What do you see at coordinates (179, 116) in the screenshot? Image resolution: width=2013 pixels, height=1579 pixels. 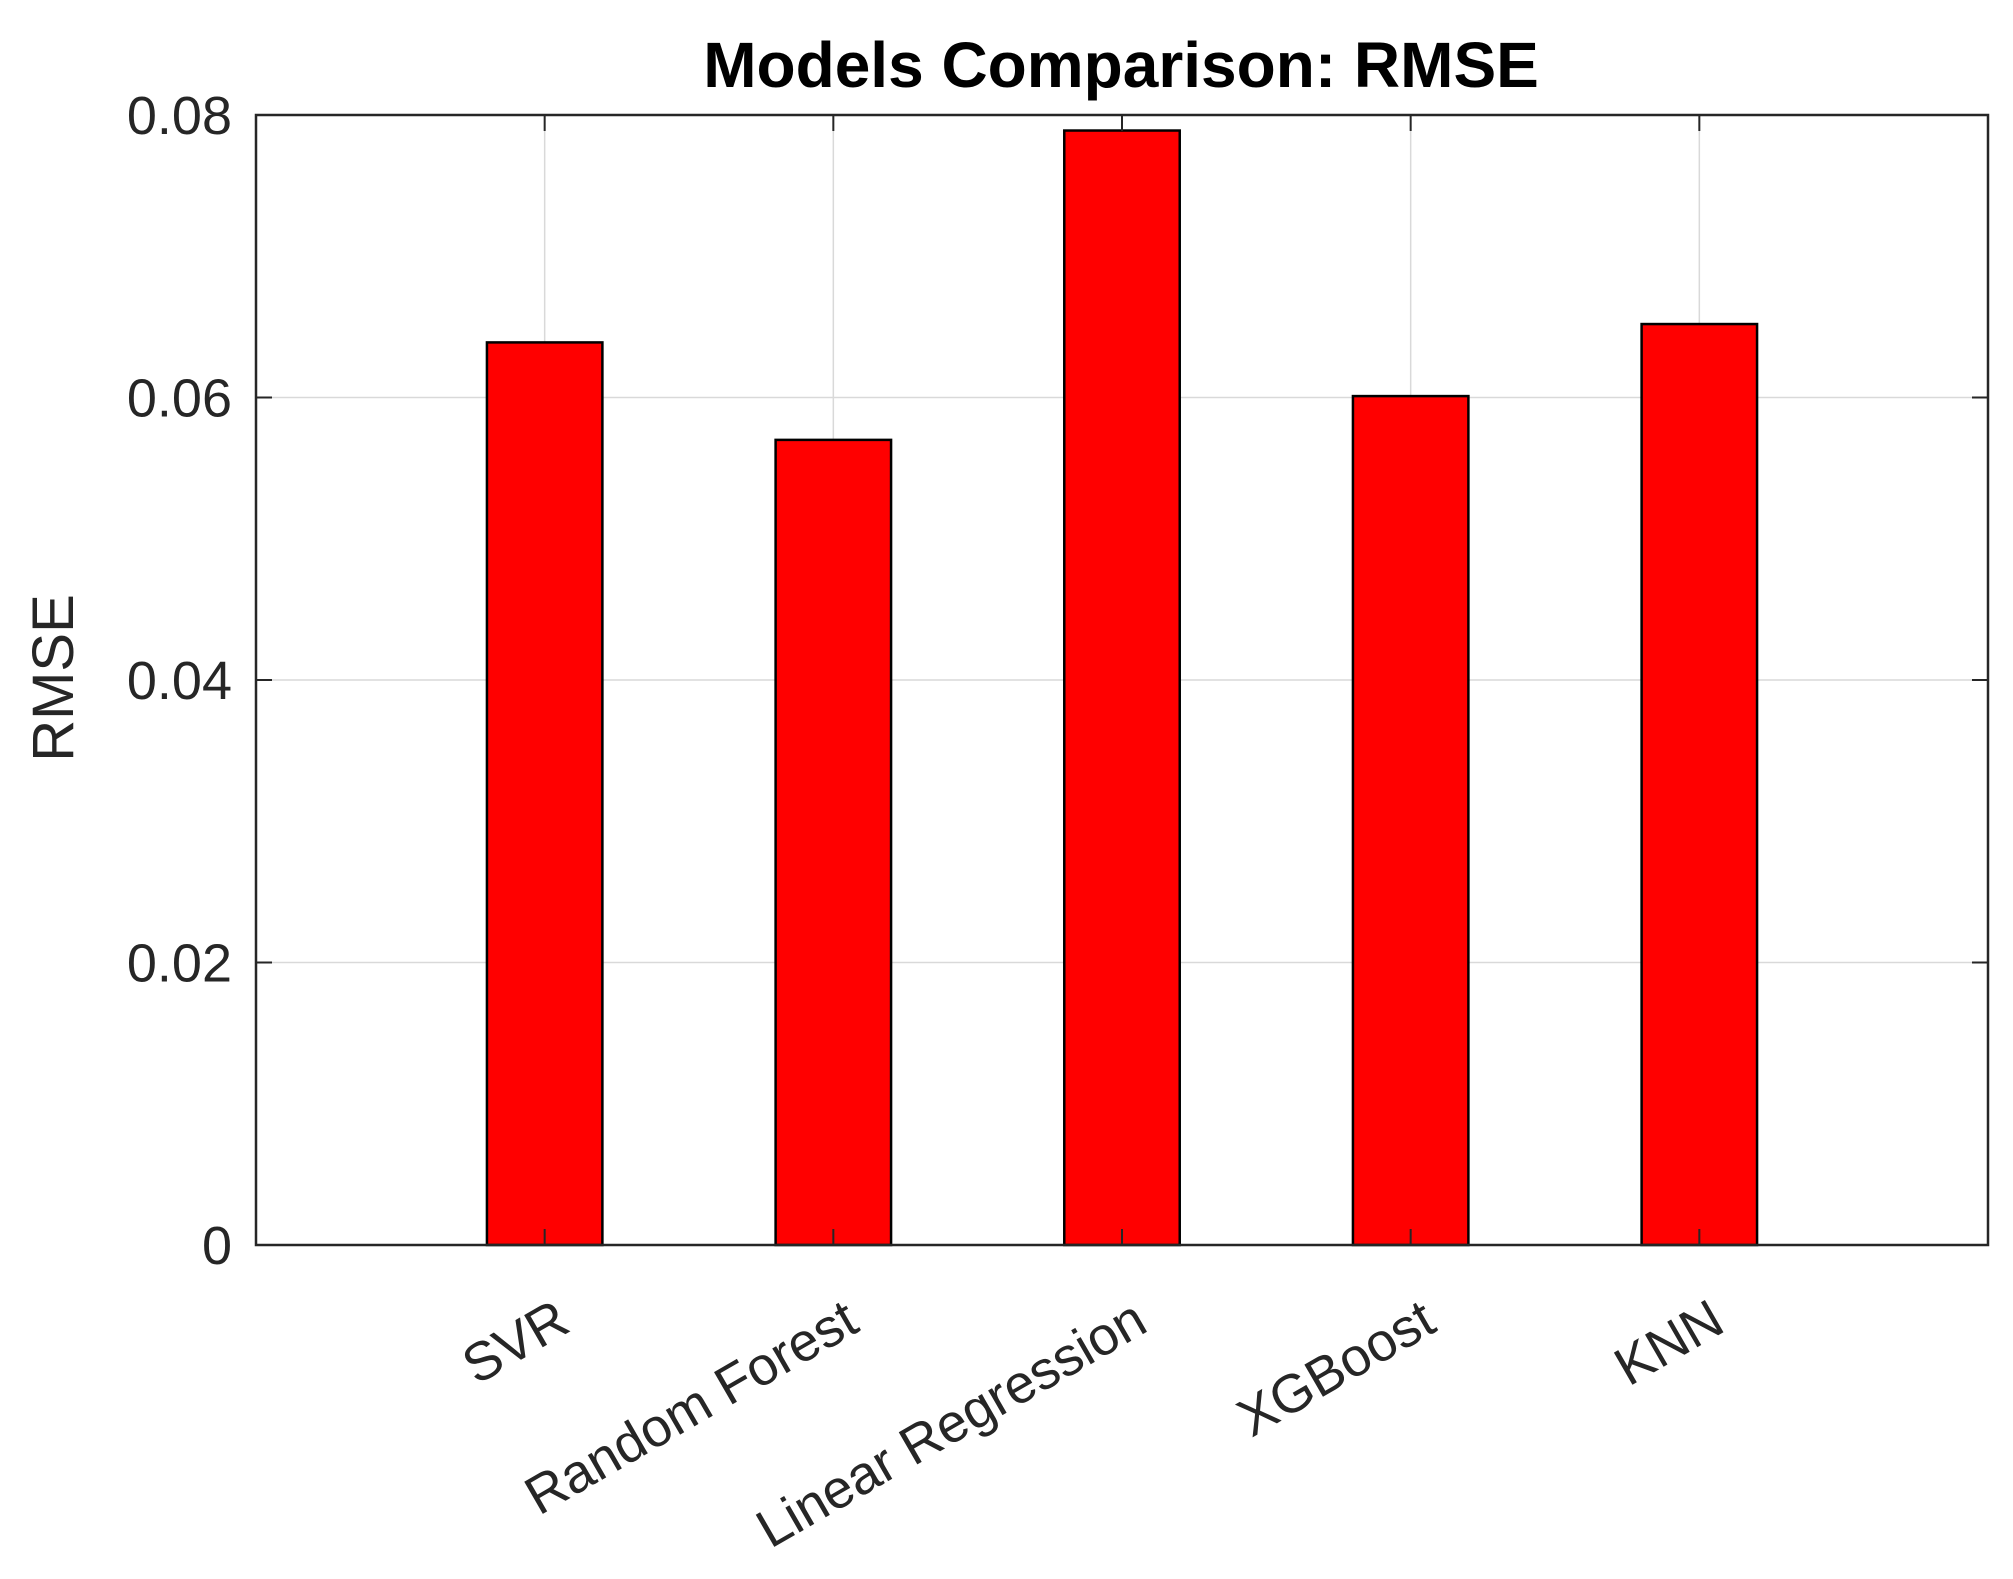 I see `y-tick-label: 0.08` at bounding box center [179, 116].